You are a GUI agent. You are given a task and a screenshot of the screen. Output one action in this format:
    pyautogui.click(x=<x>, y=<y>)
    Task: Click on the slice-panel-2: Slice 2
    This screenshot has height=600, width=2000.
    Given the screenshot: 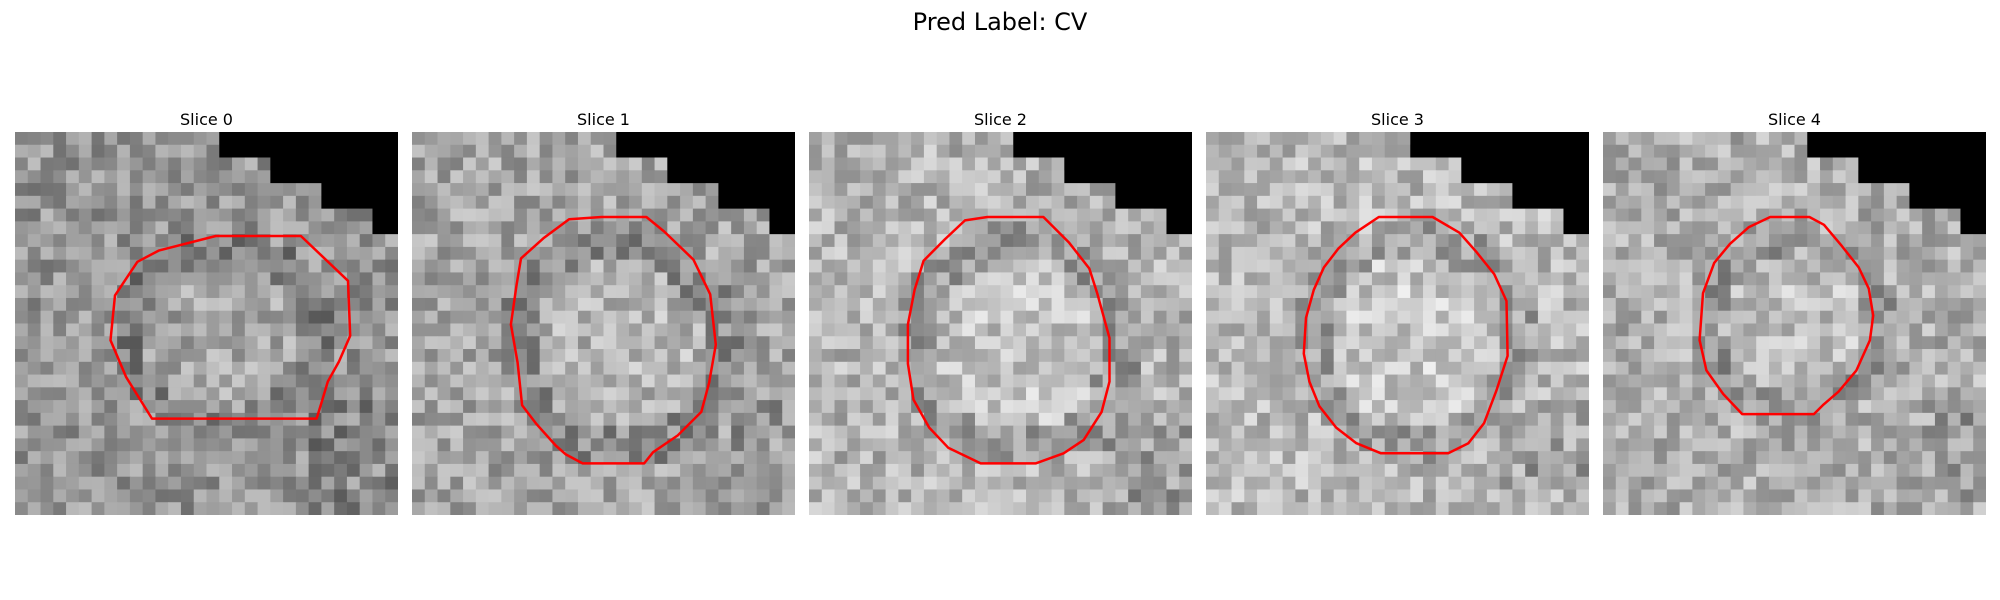 What is the action you would take?
    pyautogui.click(x=1000, y=311)
    